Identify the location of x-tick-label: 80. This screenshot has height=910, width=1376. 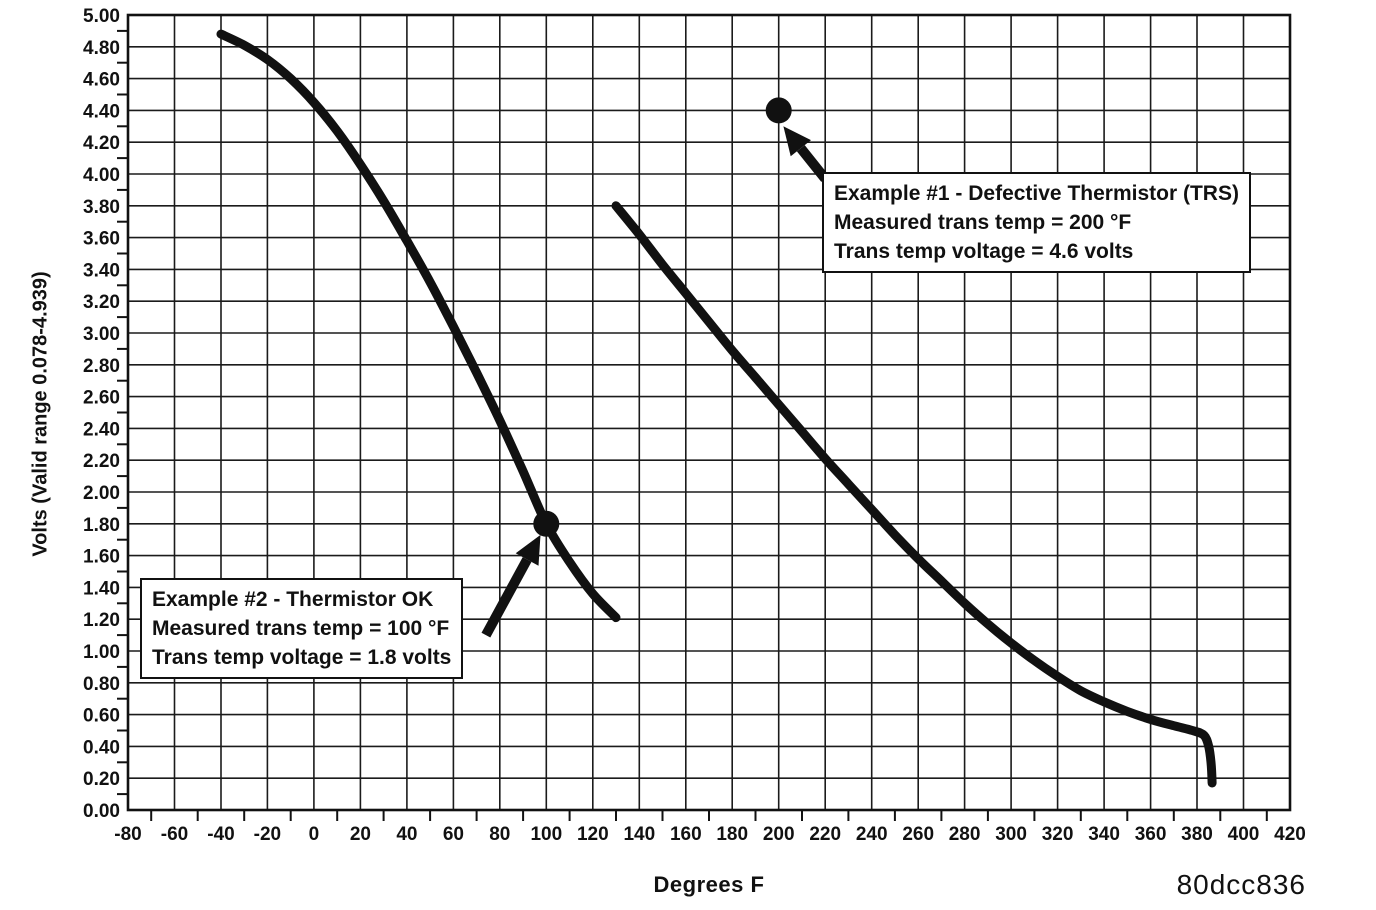
(499, 834).